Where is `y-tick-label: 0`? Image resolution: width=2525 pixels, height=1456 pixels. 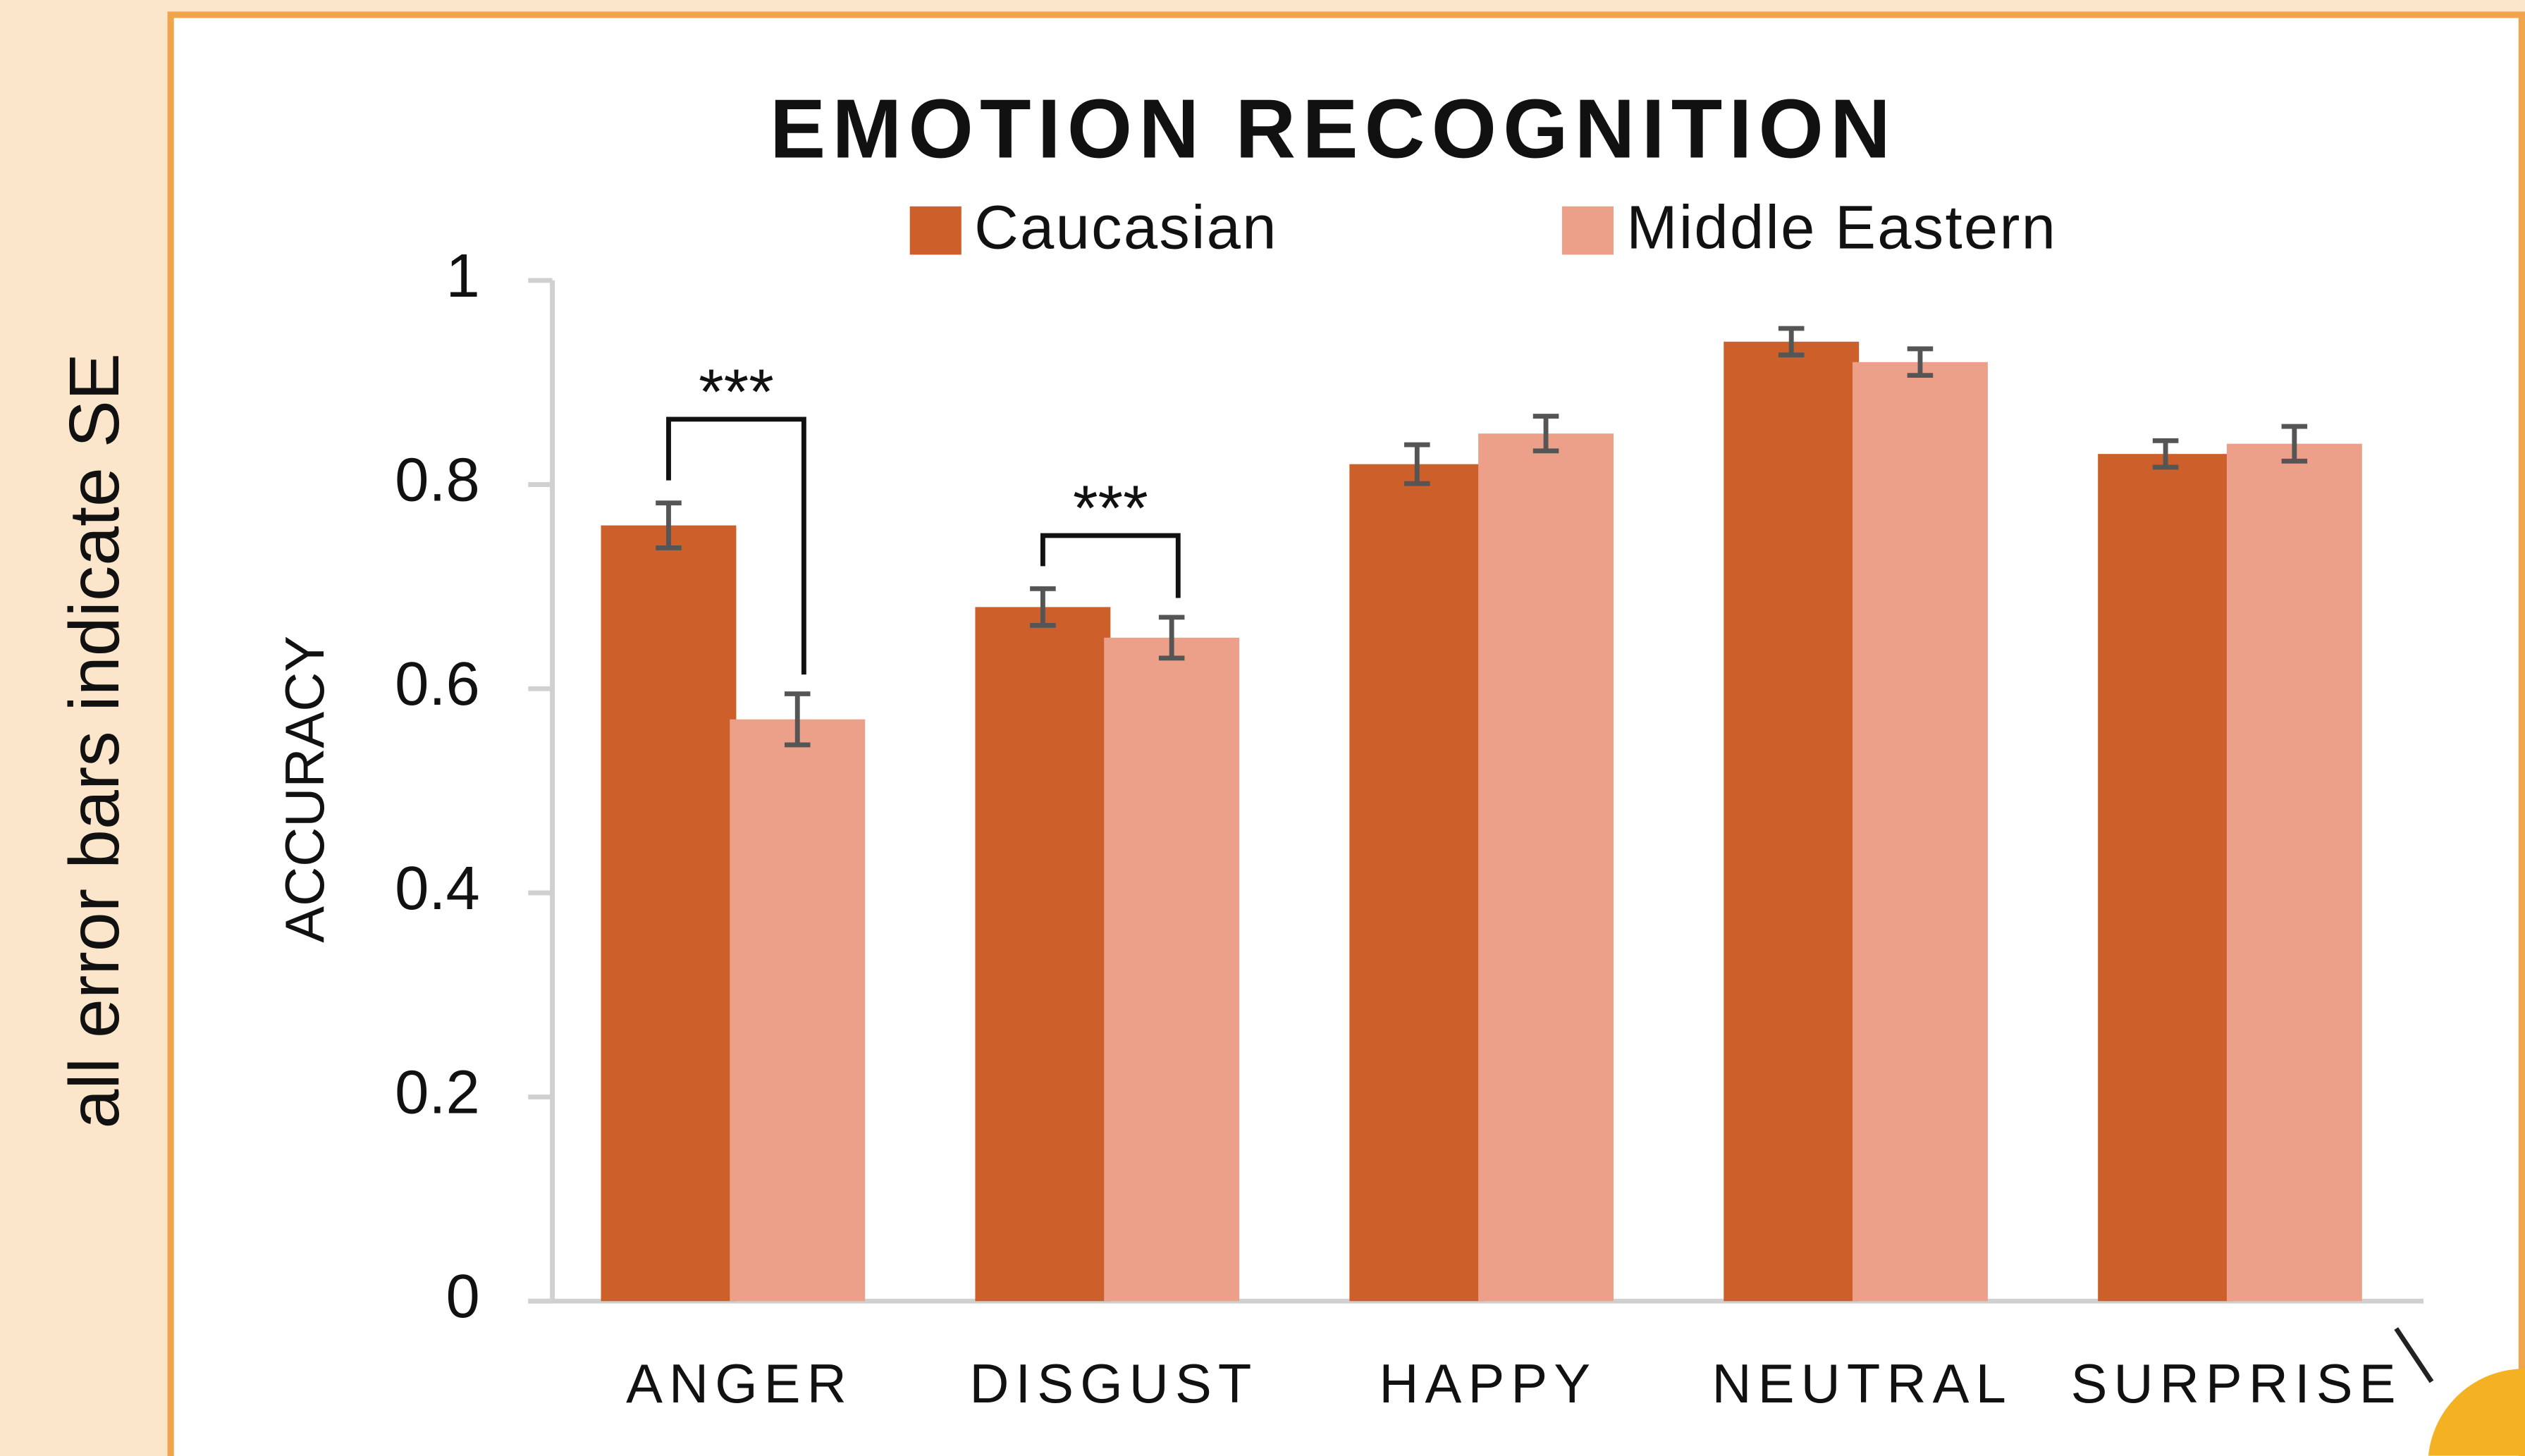
y-tick-label: 0 is located at coordinates (462, 1297).